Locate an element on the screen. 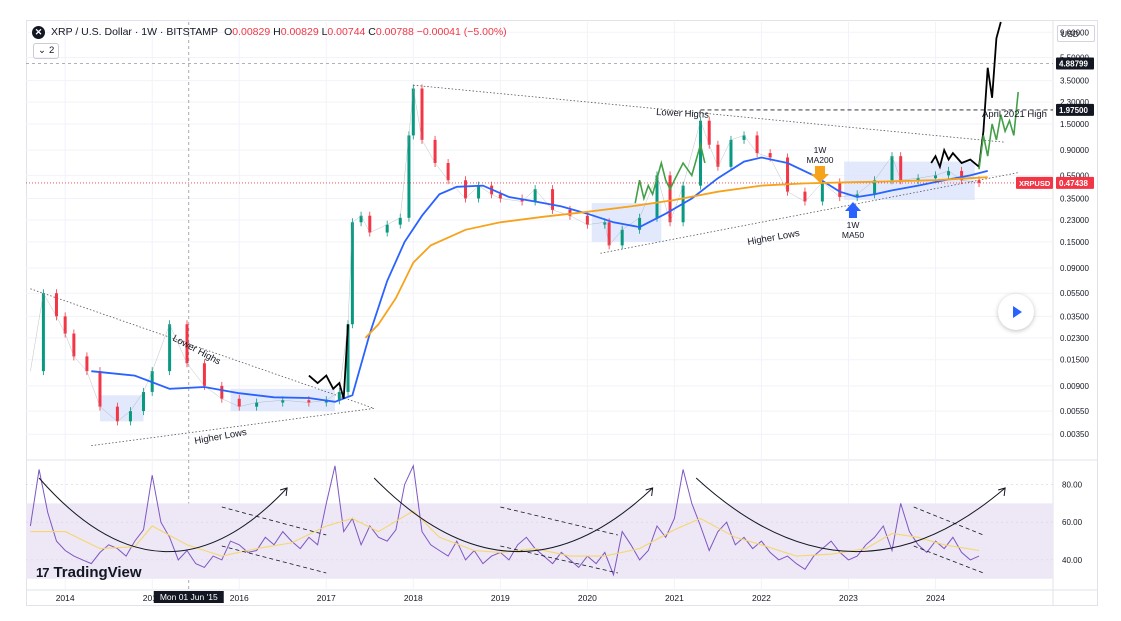 Image resolution: width=1121 pixels, height=621 pixels. series-proj_black_old is located at coordinates (328, 361).